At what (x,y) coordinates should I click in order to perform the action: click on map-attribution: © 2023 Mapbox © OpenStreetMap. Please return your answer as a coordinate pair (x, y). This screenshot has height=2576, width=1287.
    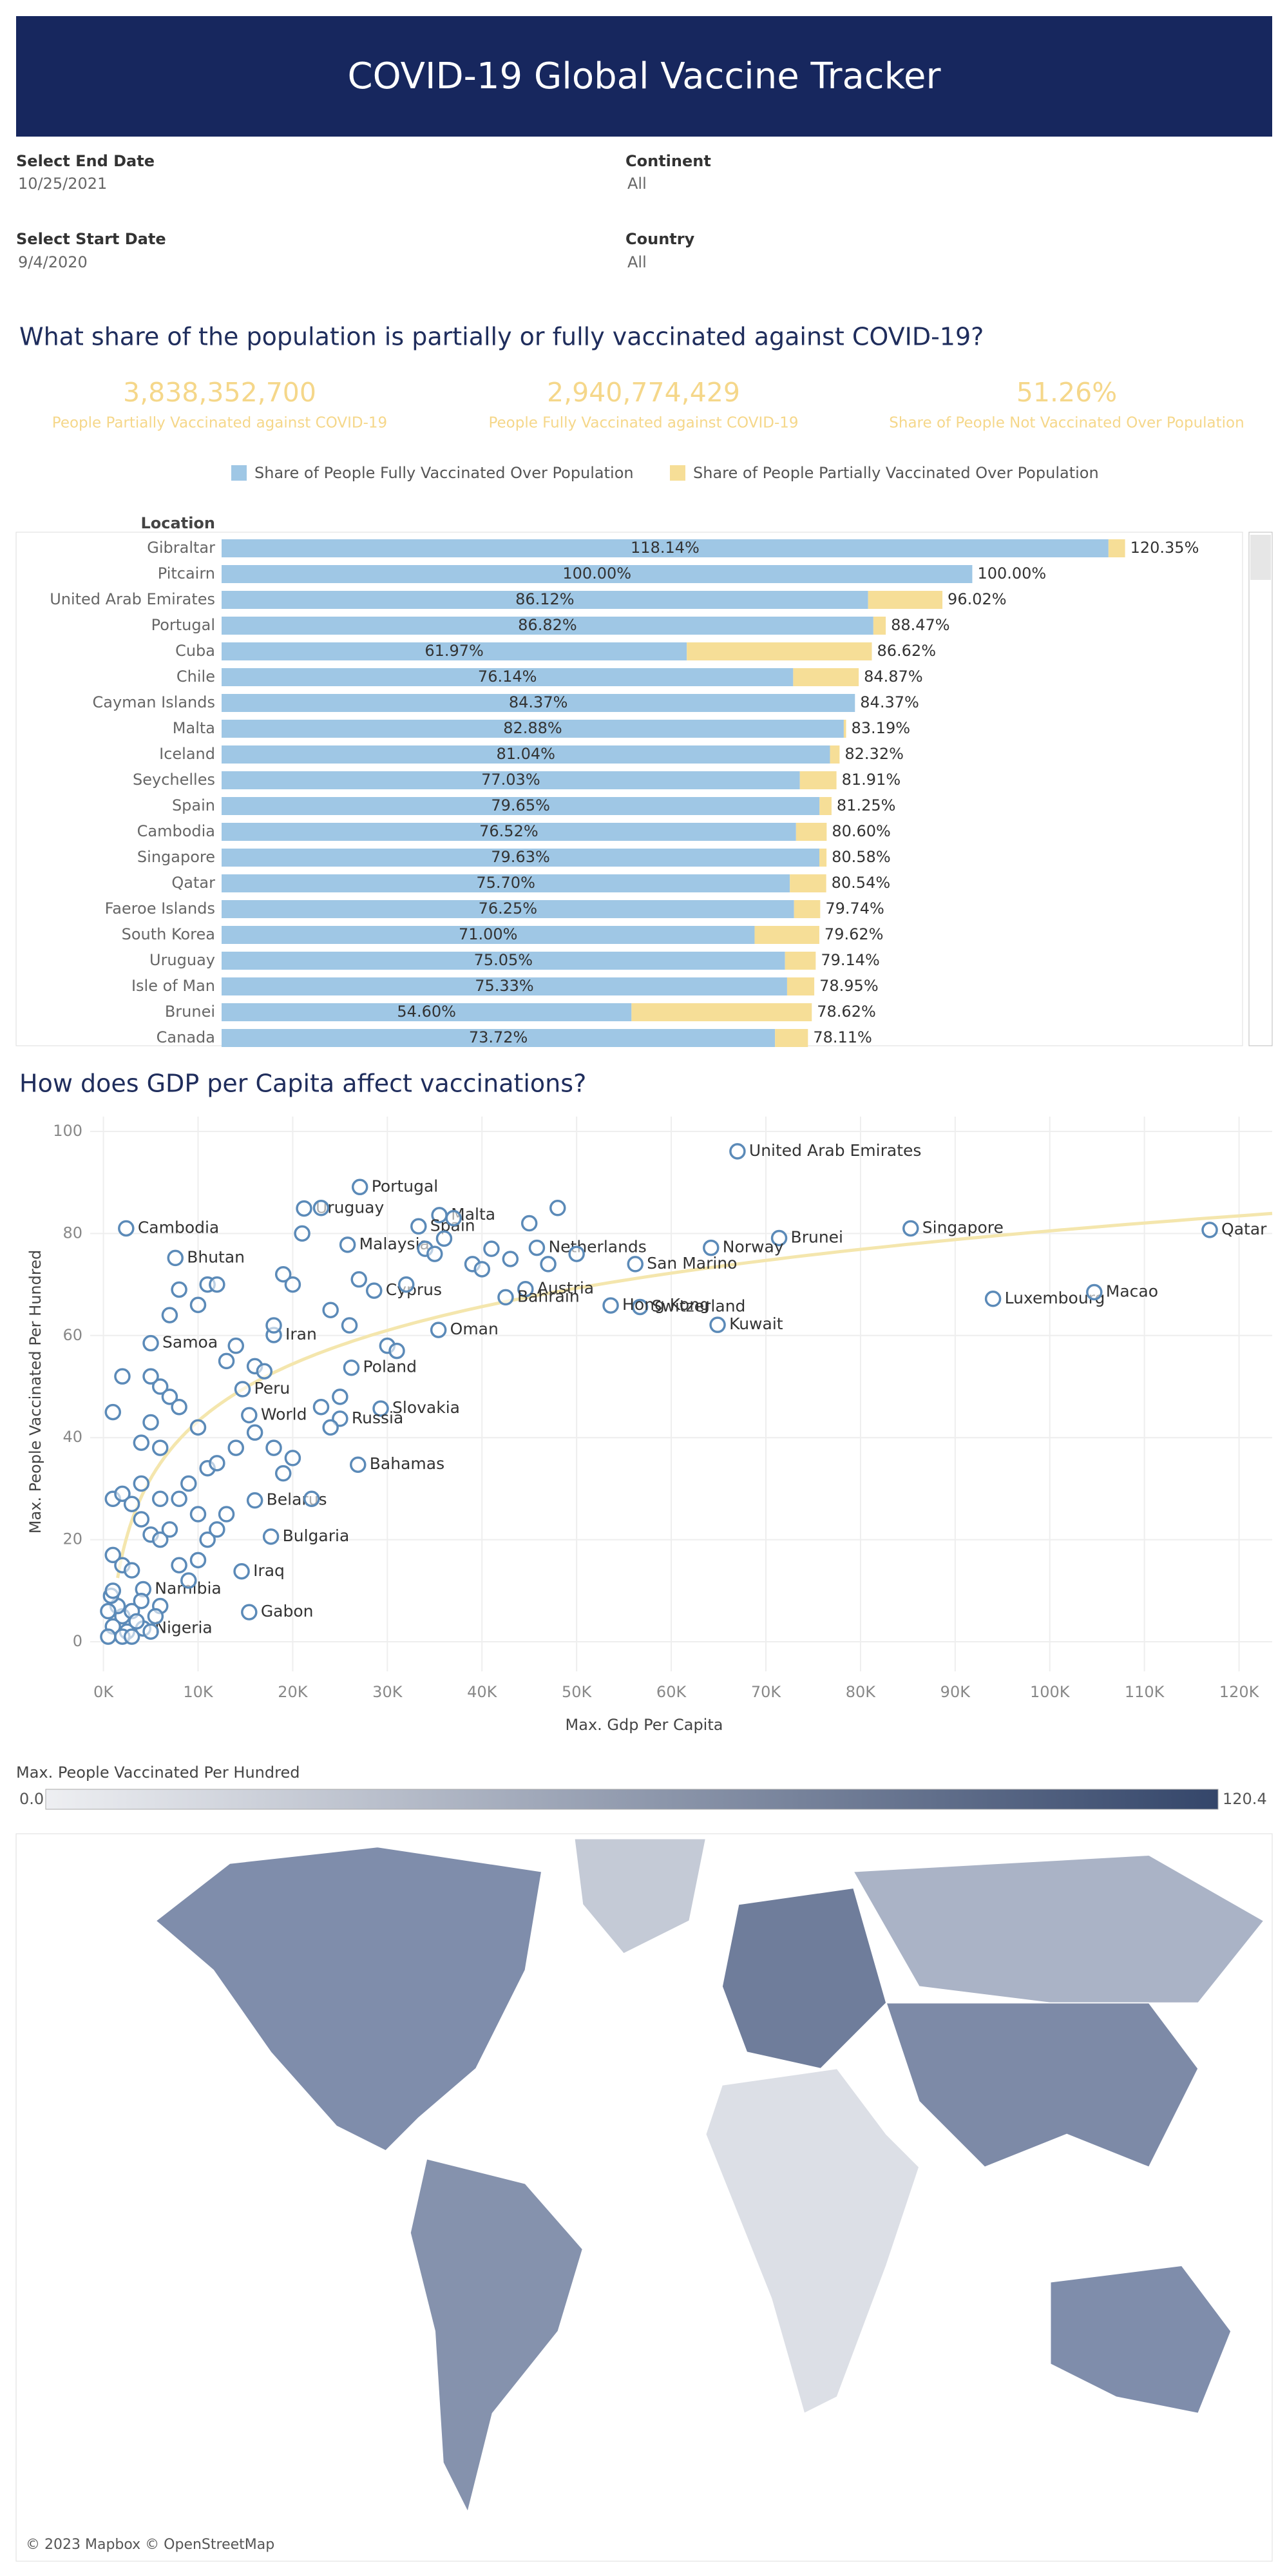
    Looking at the image, I should click on (150, 2545).